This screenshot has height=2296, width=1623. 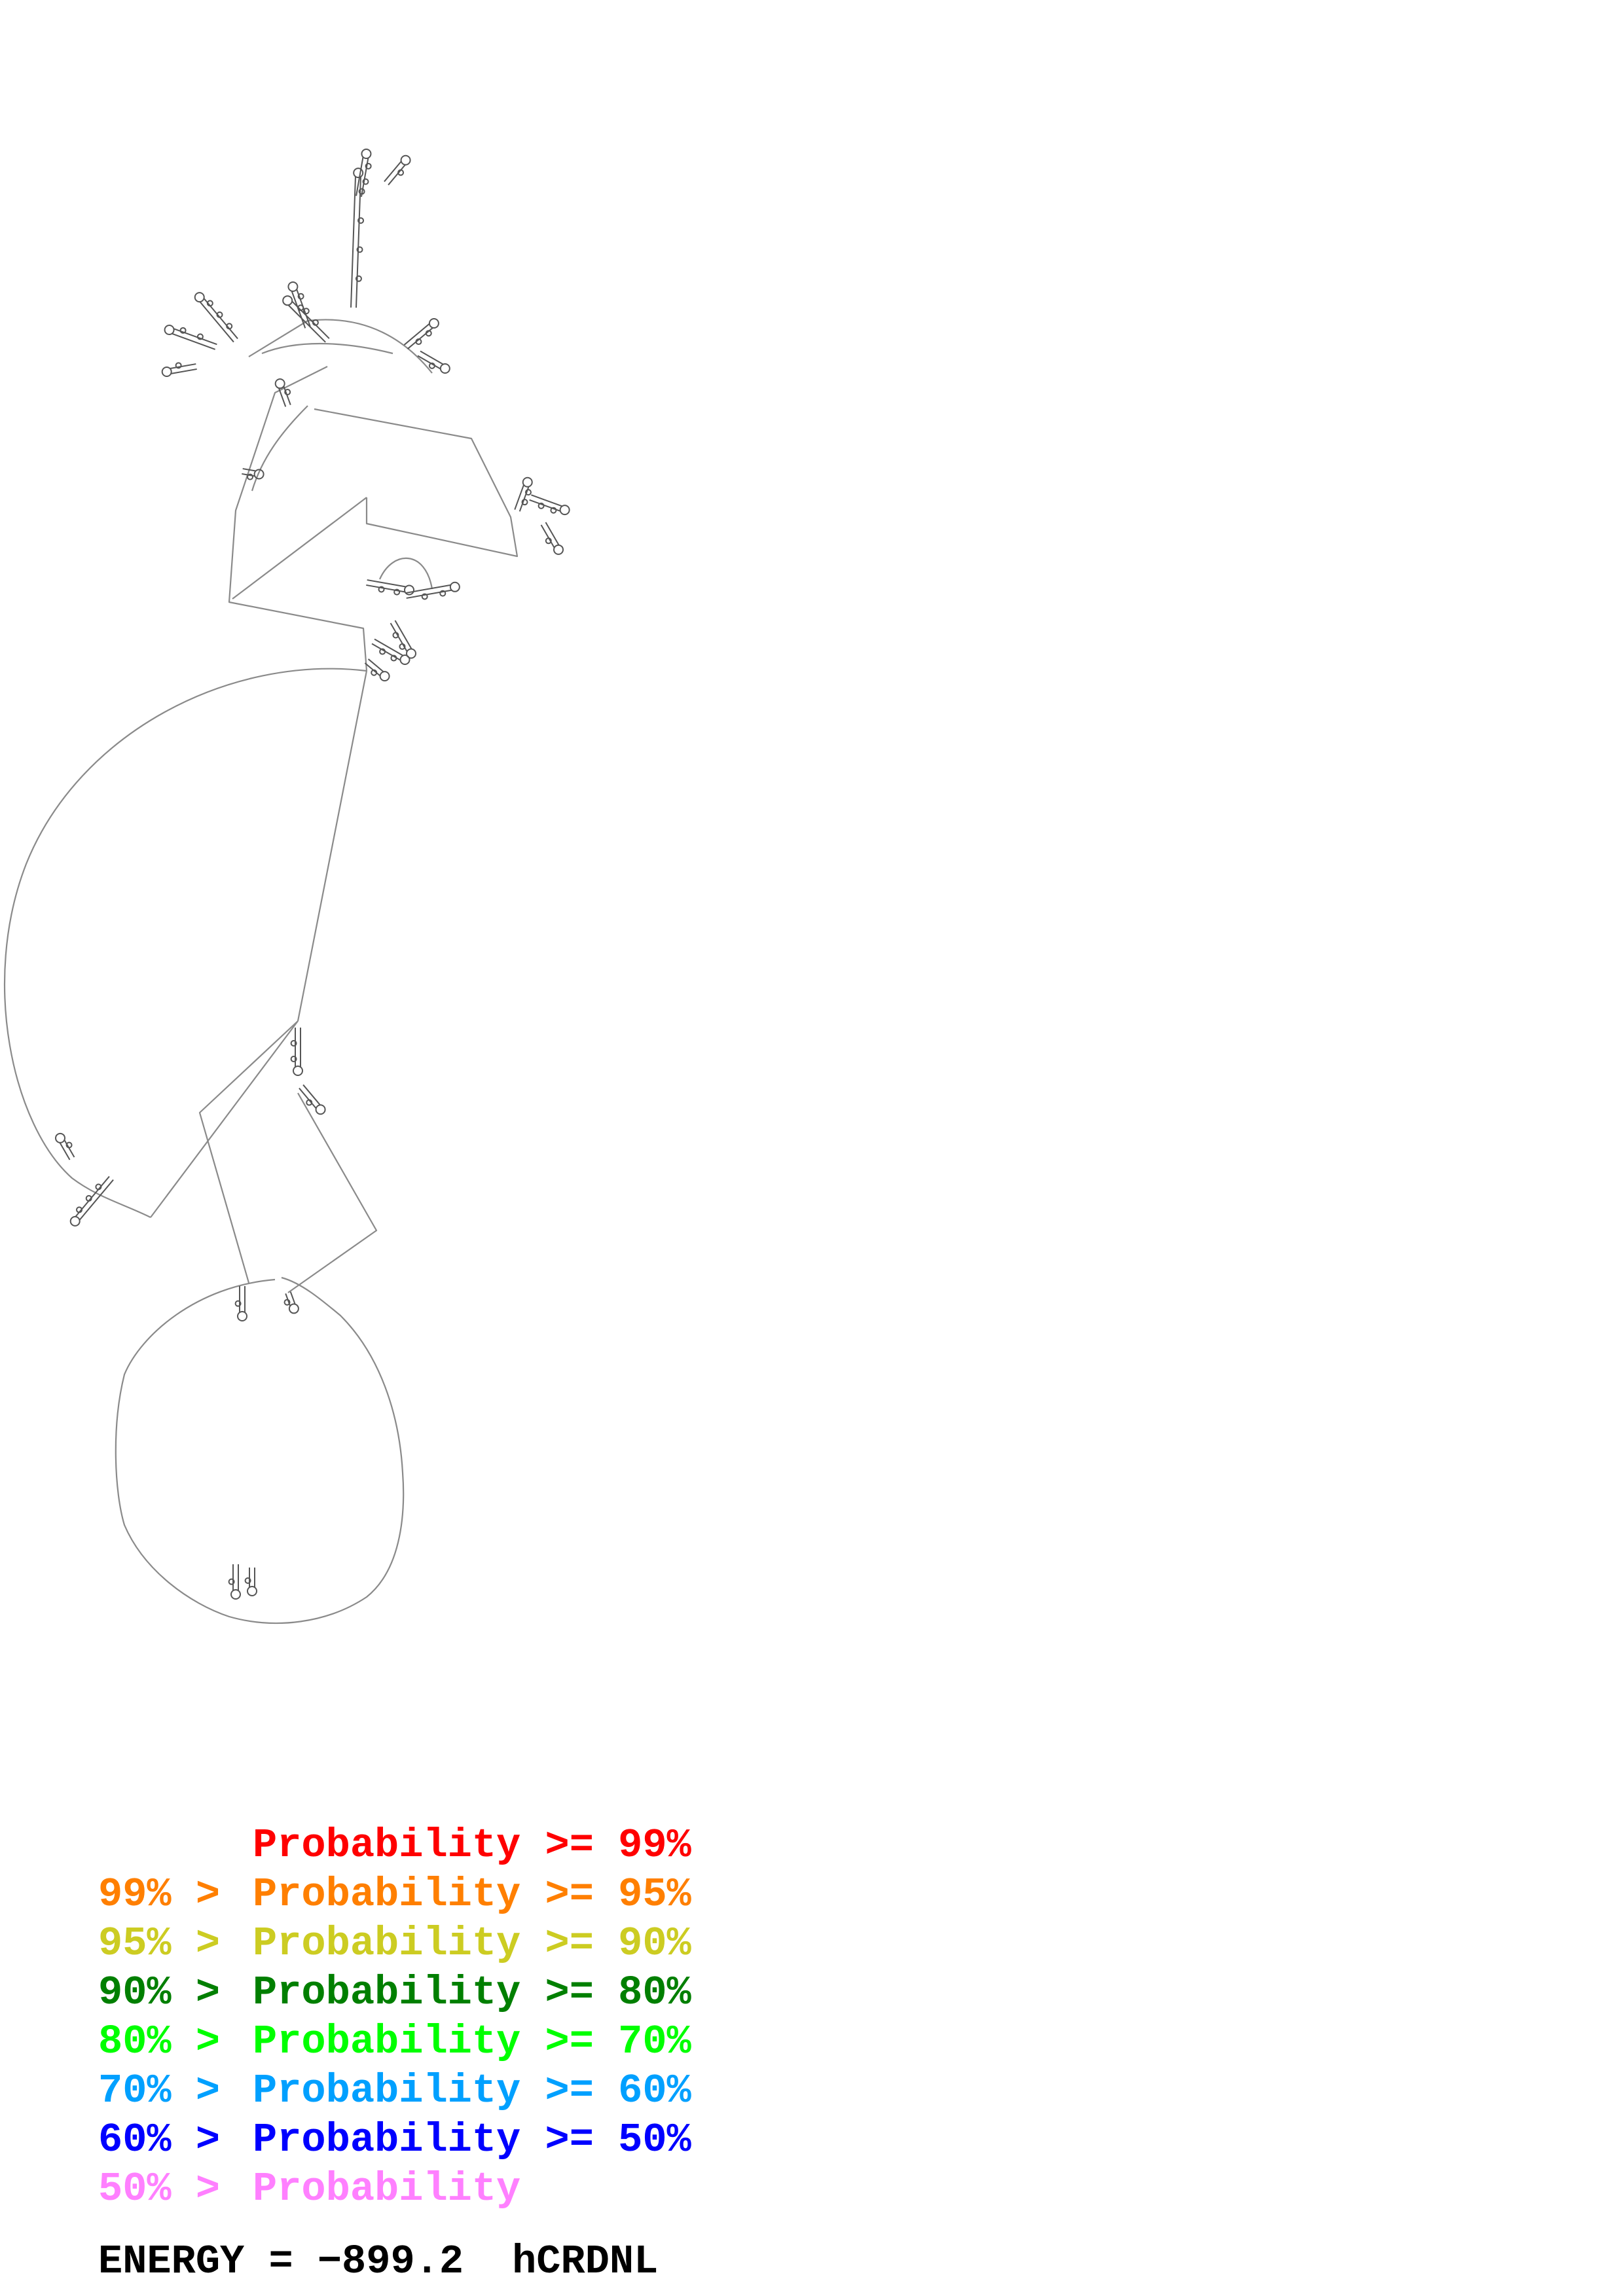 I want to click on energy-footer: ENERGY = −899.2 hCRDNL, so click(x=378, y=2261).